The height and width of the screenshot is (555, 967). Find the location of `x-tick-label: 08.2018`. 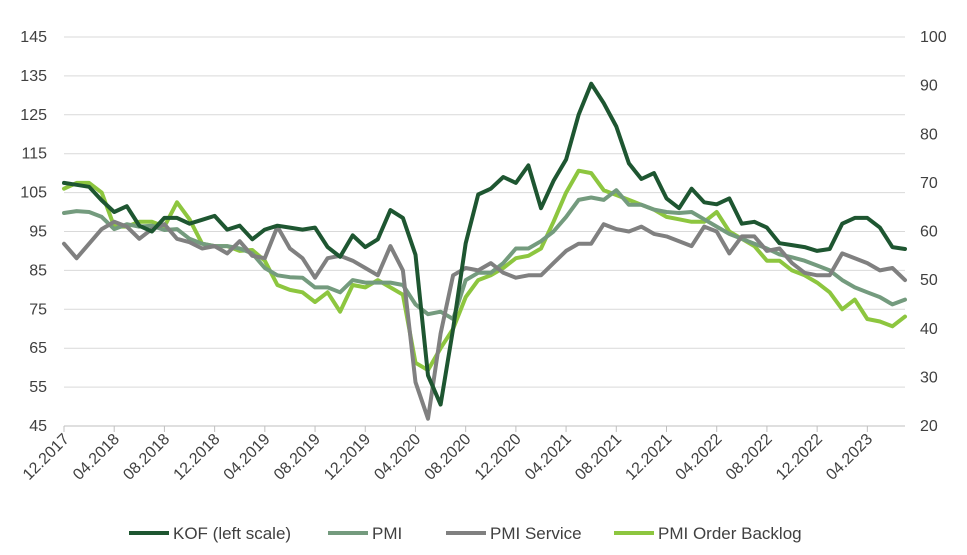

x-tick-label: 08.2018 is located at coordinates (146, 457).